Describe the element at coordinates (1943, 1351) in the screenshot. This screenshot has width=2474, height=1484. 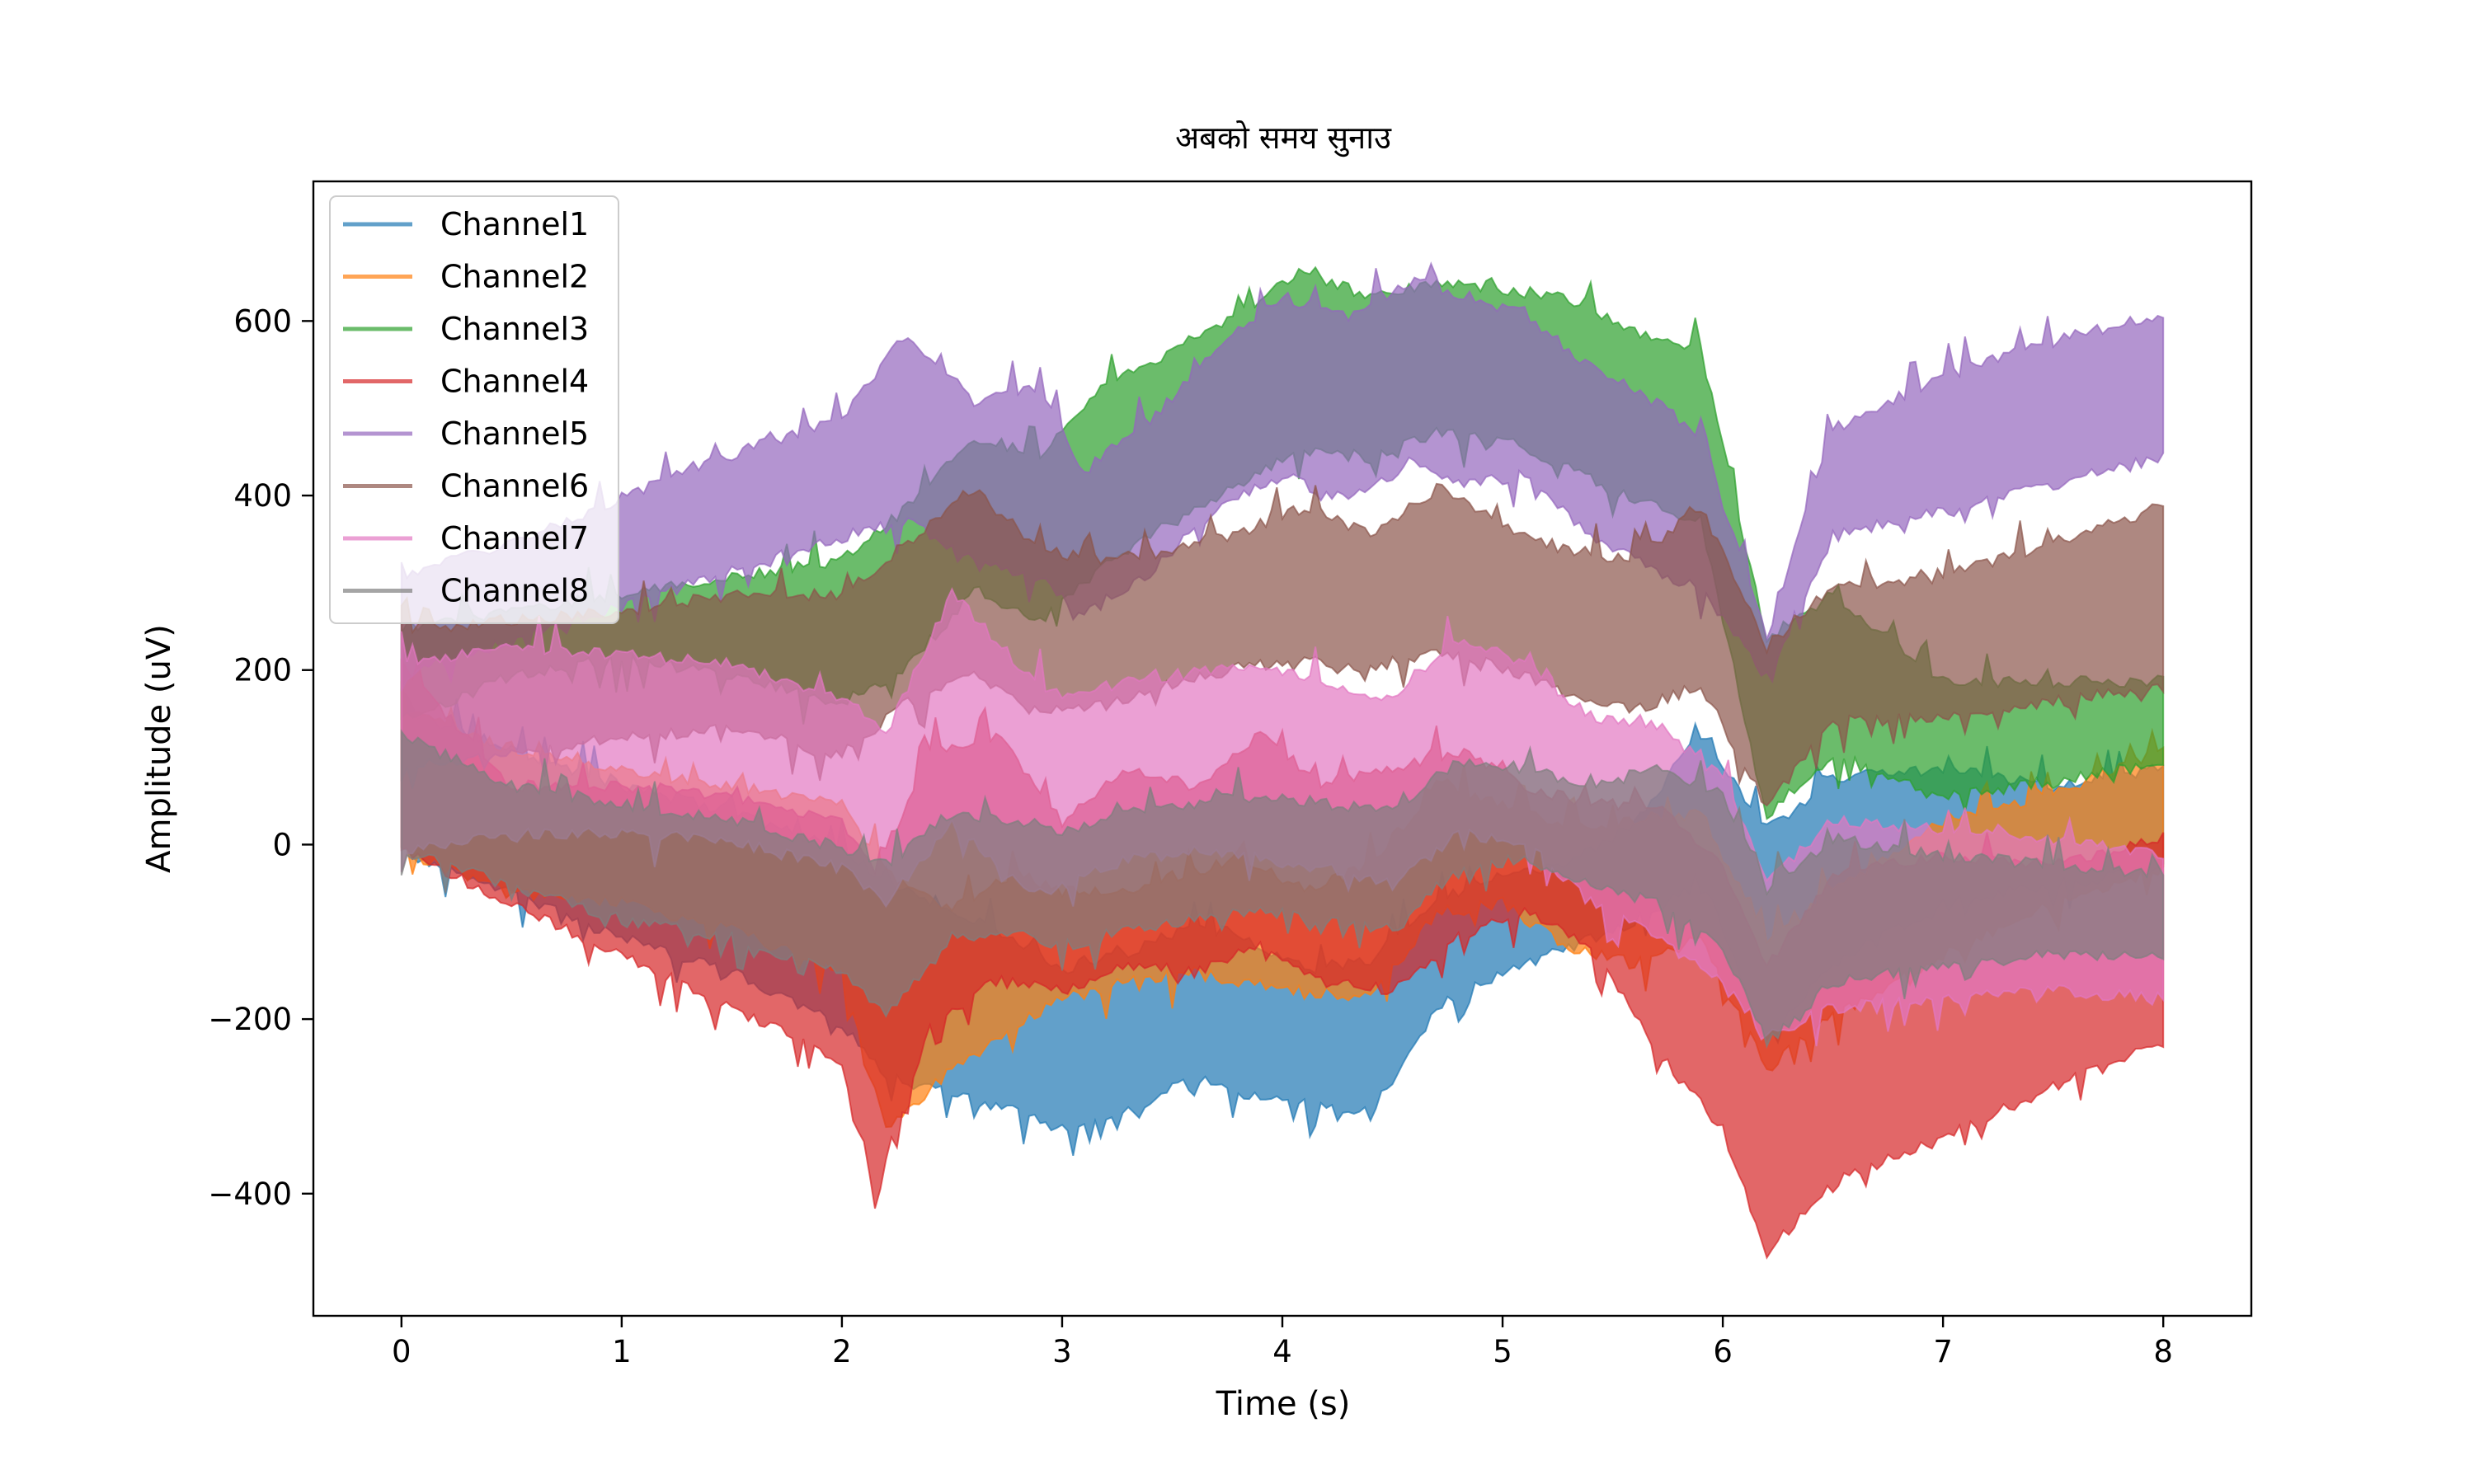
I see `x-tick-label: 7` at that location.